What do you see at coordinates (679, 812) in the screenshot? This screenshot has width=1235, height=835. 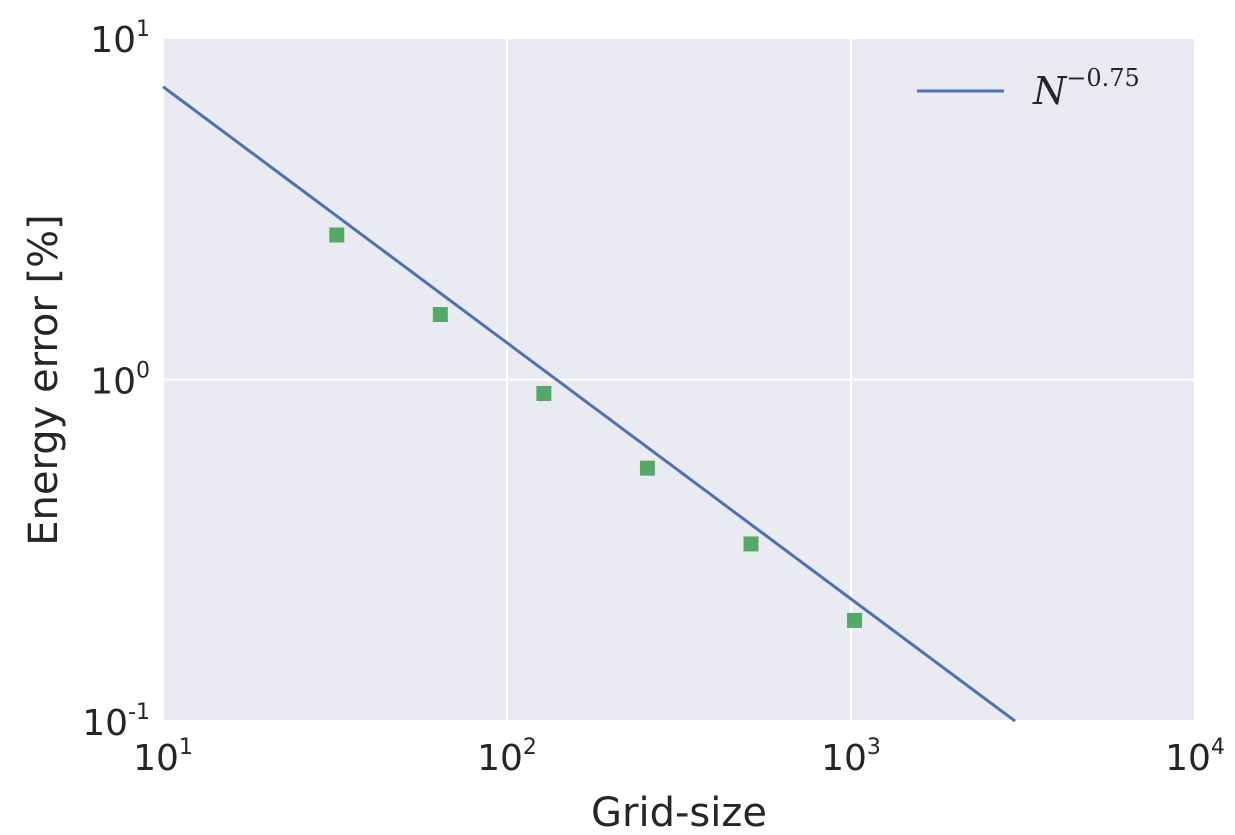 I see `x-axis-label: Grid-size` at bounding box center [679, 812].